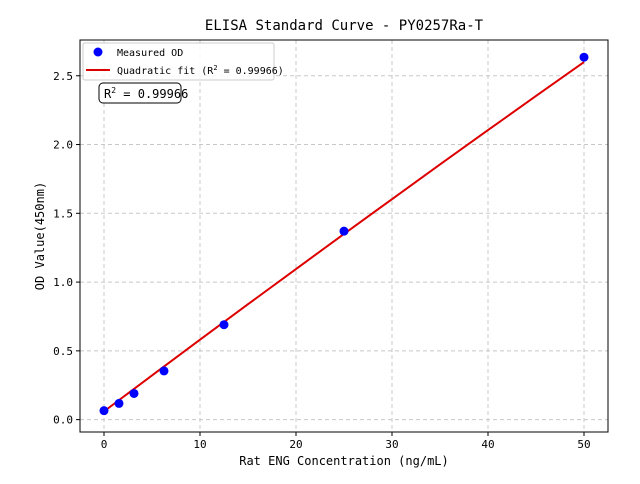 This screenshot has width=640, height=484. What do you see at coordinates (178, 61) in the screenshot?
I see `legend-box` at bounding box center [178, 61].